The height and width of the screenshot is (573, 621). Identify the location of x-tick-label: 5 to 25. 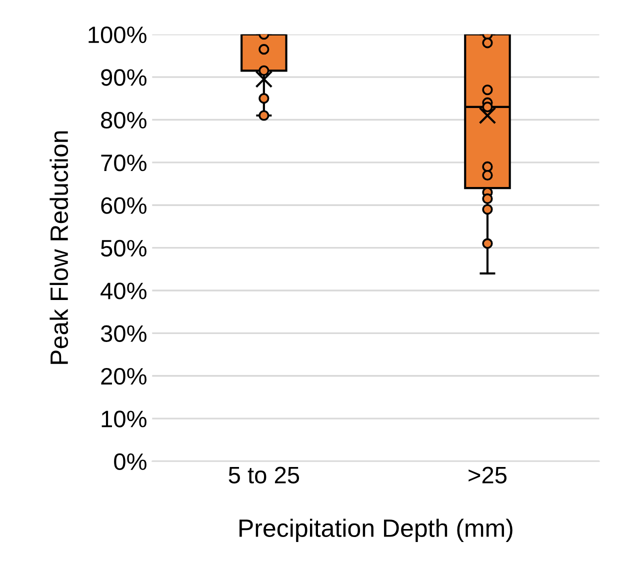
(264, 475).